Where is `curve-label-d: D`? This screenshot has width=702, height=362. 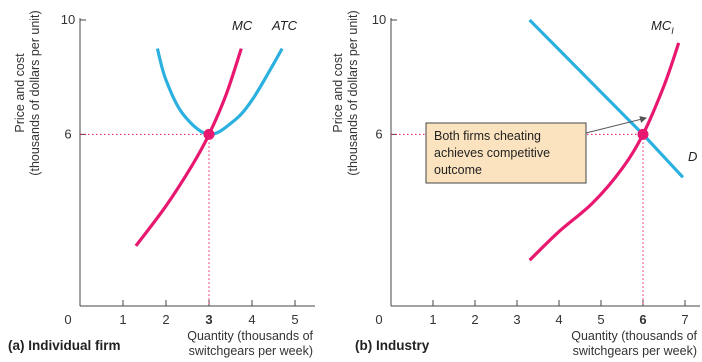
curve-label-d: D is located at coordinates (692, 156).